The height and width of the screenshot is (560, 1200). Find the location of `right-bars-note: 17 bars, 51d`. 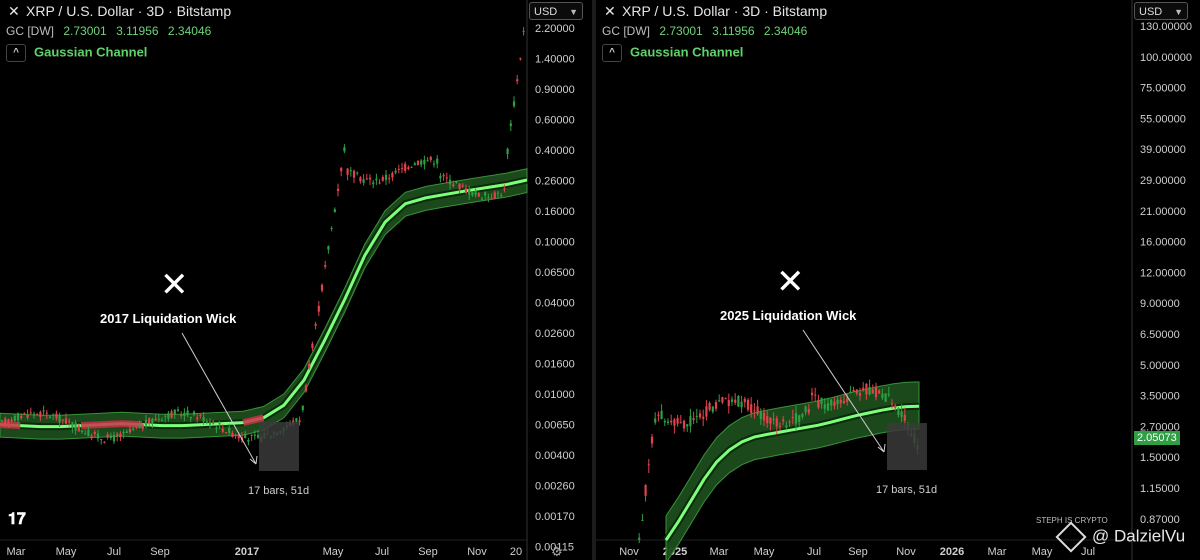

right-bars-note: 17 bars, 51d is located at coordinates (907, 490).